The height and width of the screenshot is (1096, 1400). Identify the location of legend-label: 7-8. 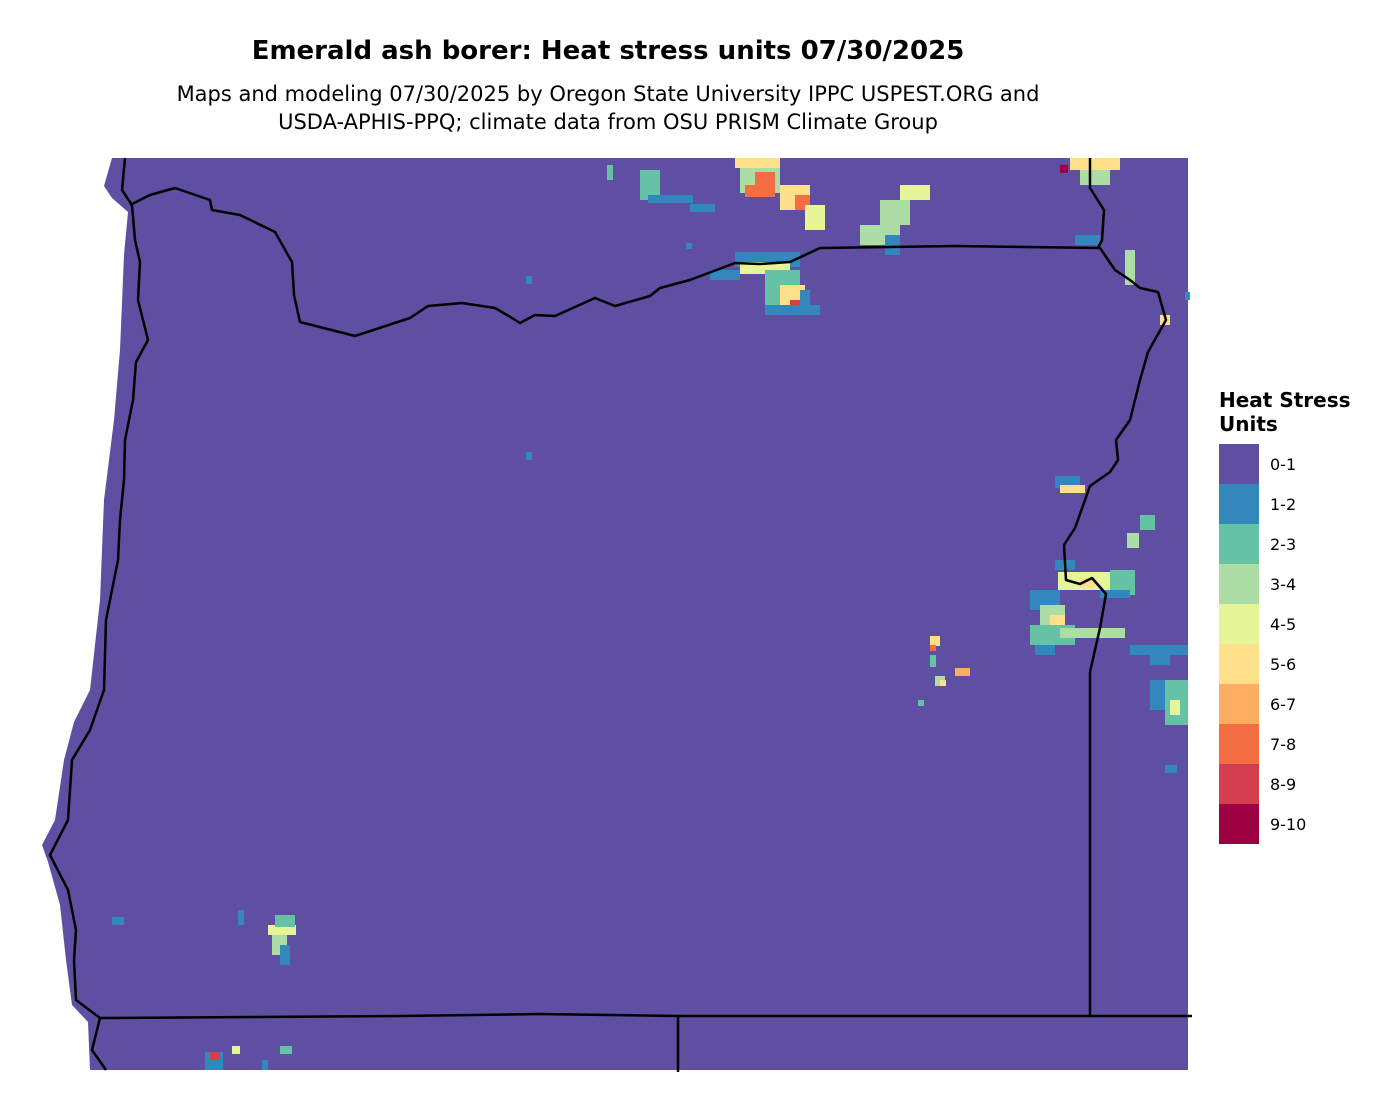
(1283, 744).